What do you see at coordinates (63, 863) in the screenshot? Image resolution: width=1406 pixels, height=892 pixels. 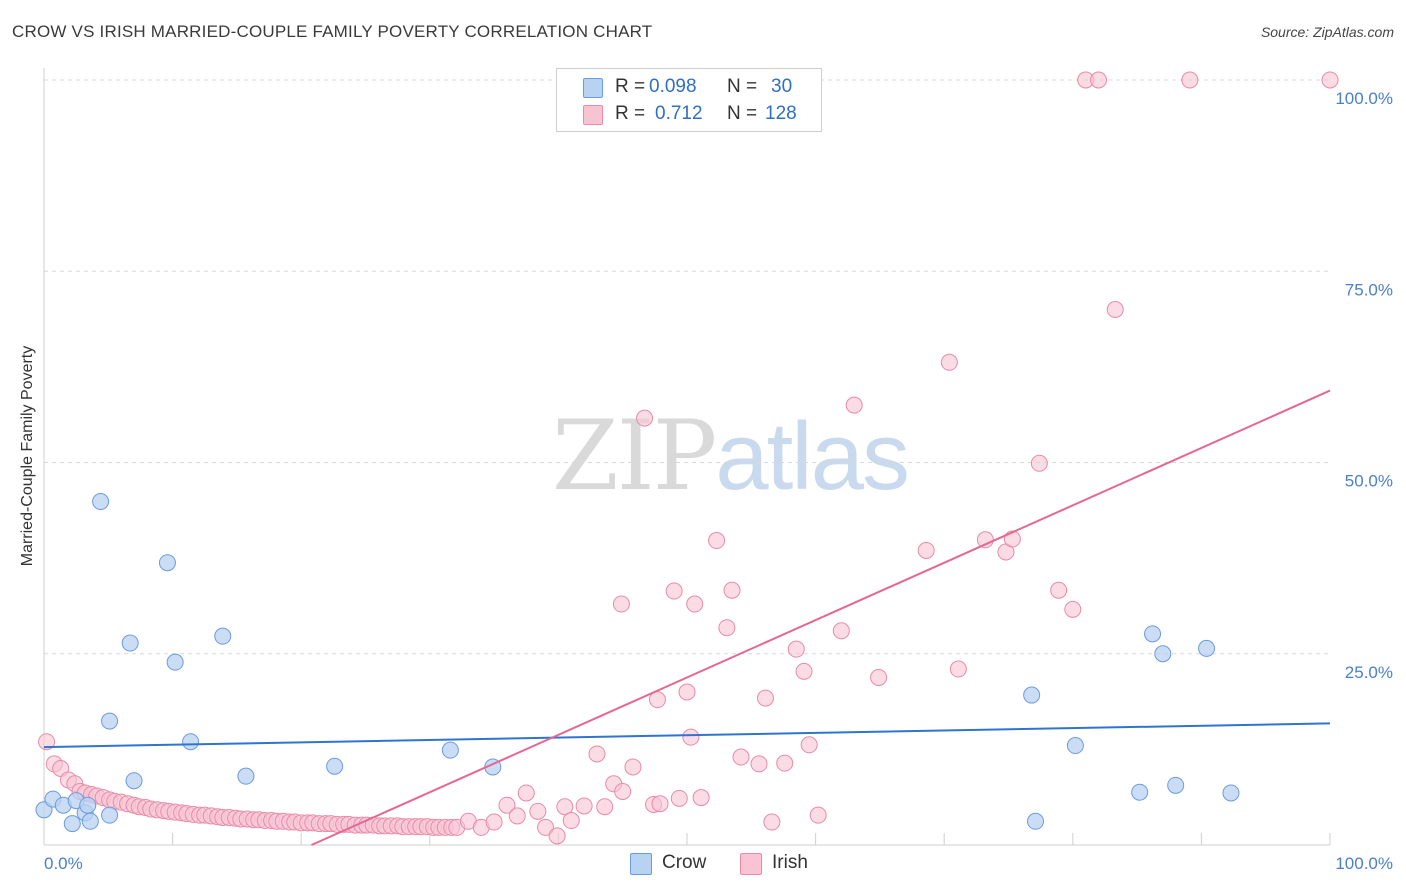 I see `x-tick-label: 0.0%` at bounding box center [63, 863].